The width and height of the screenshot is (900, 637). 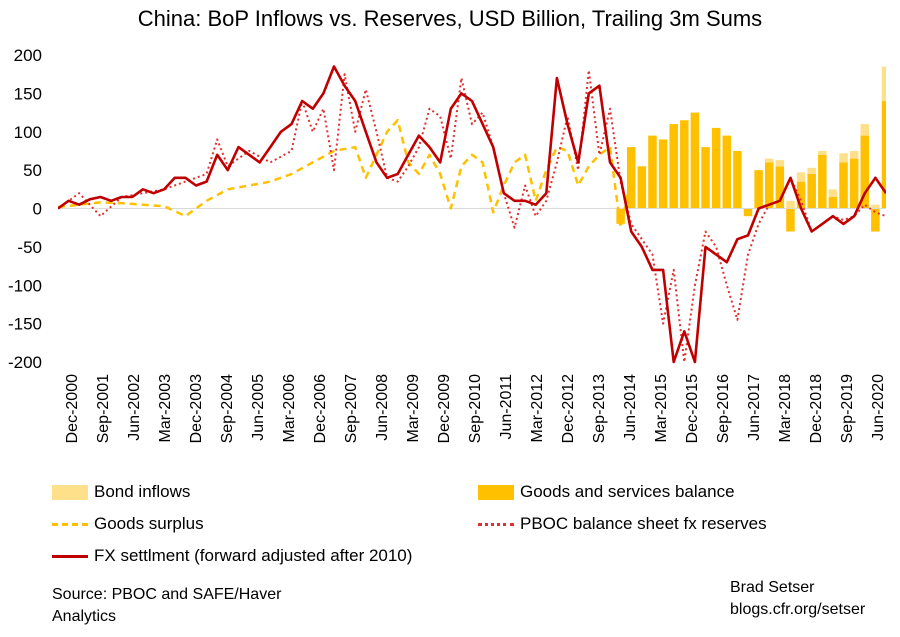 What do you see at coordinates (165, 408) in the screenshot?
I see `x-tick-label: Mar-2003` at bounding box center [165, 408].